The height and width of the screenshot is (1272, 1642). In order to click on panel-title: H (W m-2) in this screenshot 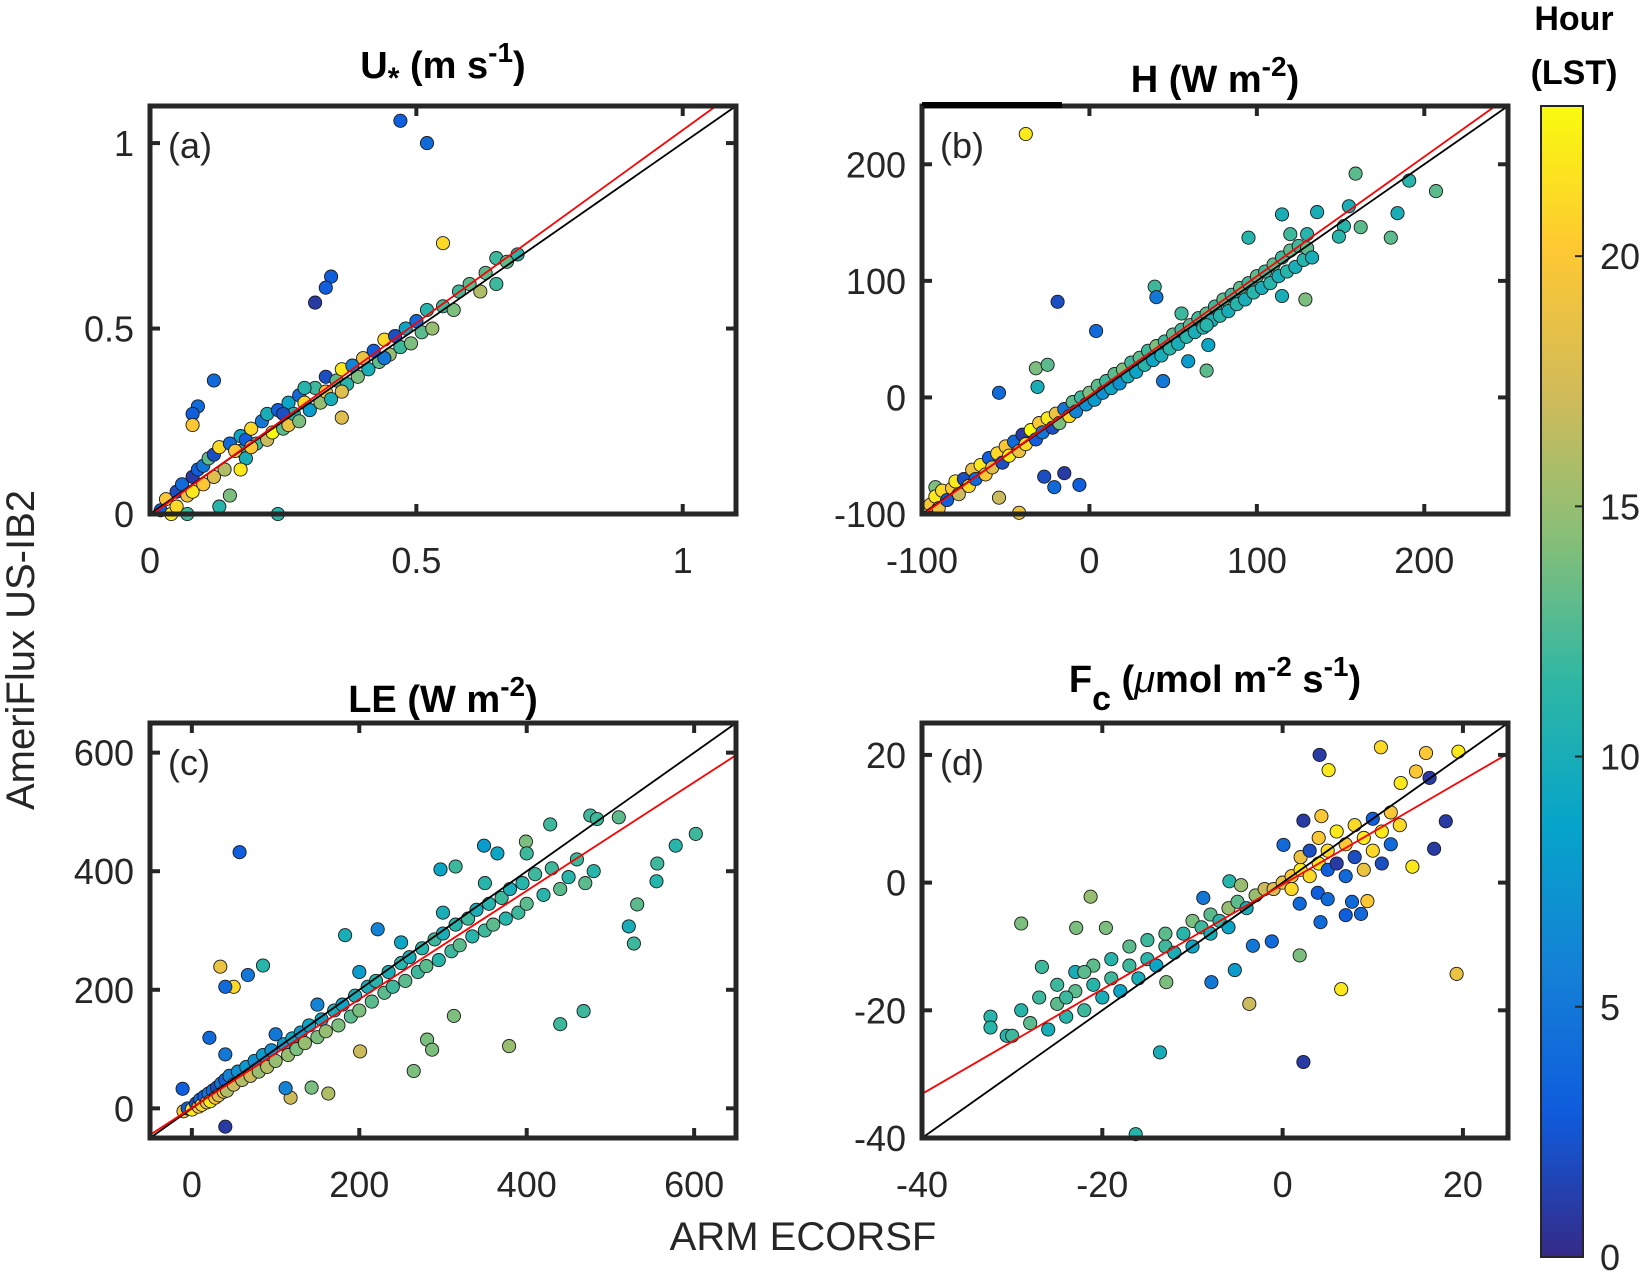, I will do `click(1215, 76)`.